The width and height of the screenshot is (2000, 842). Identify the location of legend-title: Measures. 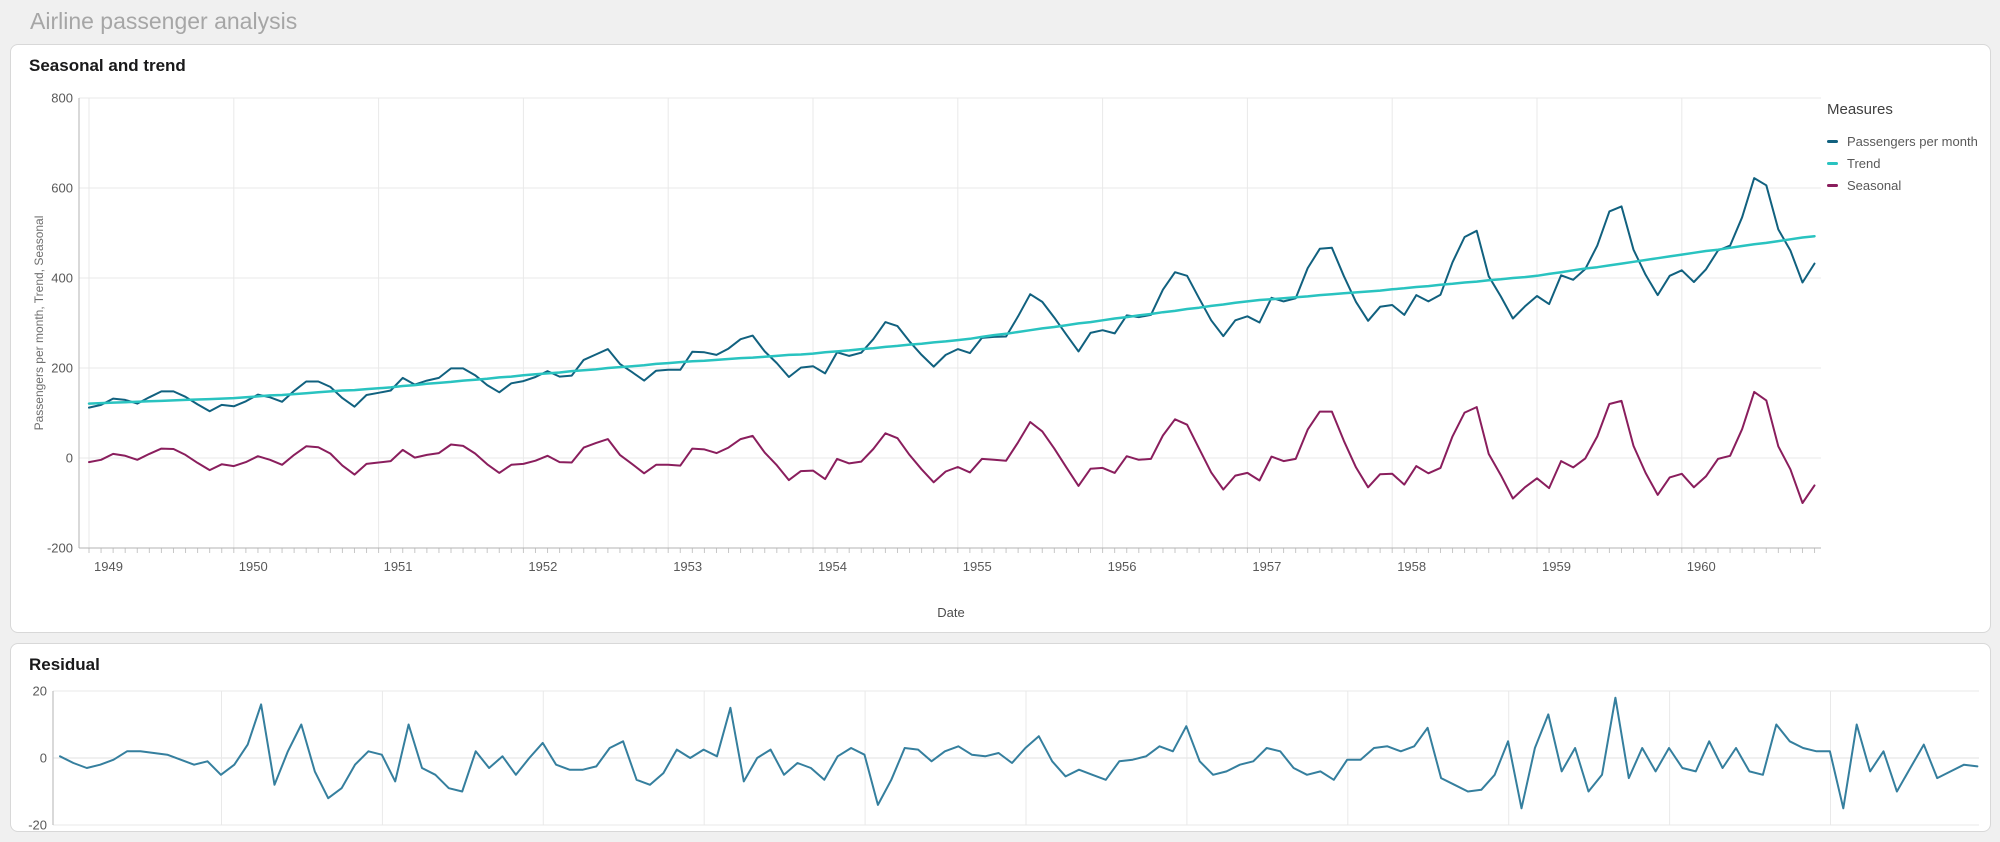
(1860, 109).